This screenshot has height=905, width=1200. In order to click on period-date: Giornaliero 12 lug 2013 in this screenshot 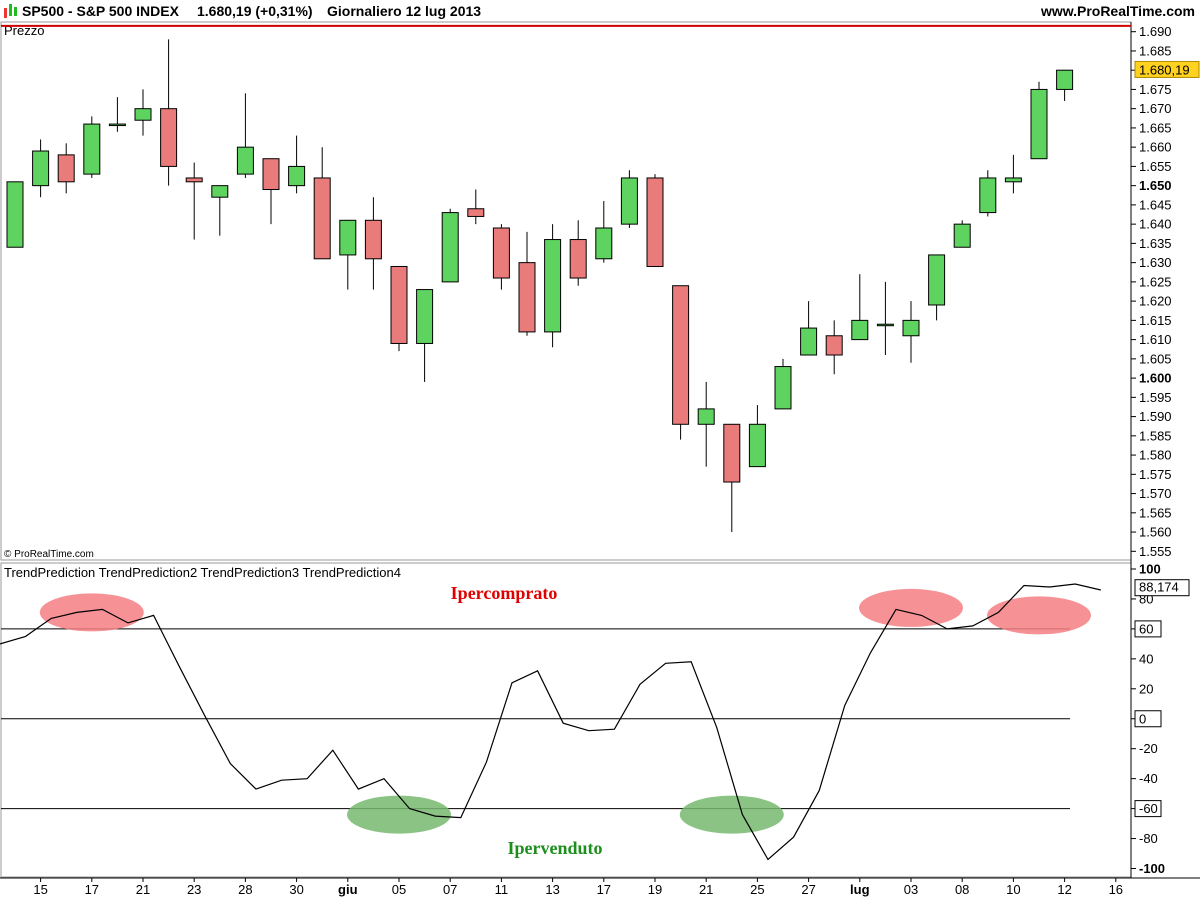, I will do `click(404, 11)`.